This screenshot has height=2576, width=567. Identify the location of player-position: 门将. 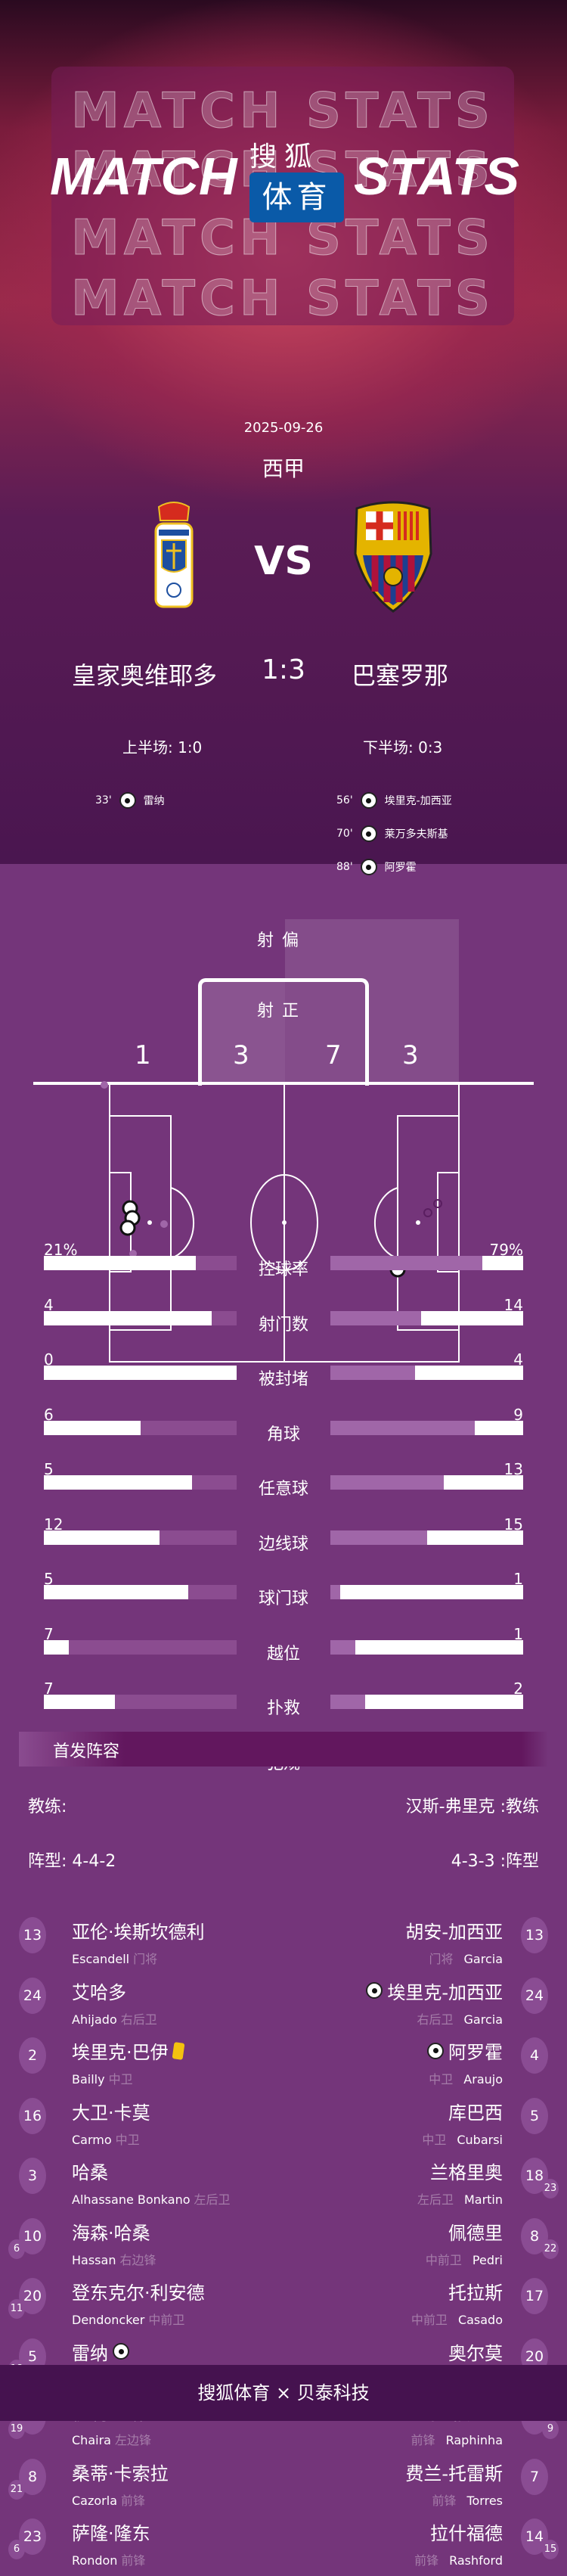
(145, 1959).